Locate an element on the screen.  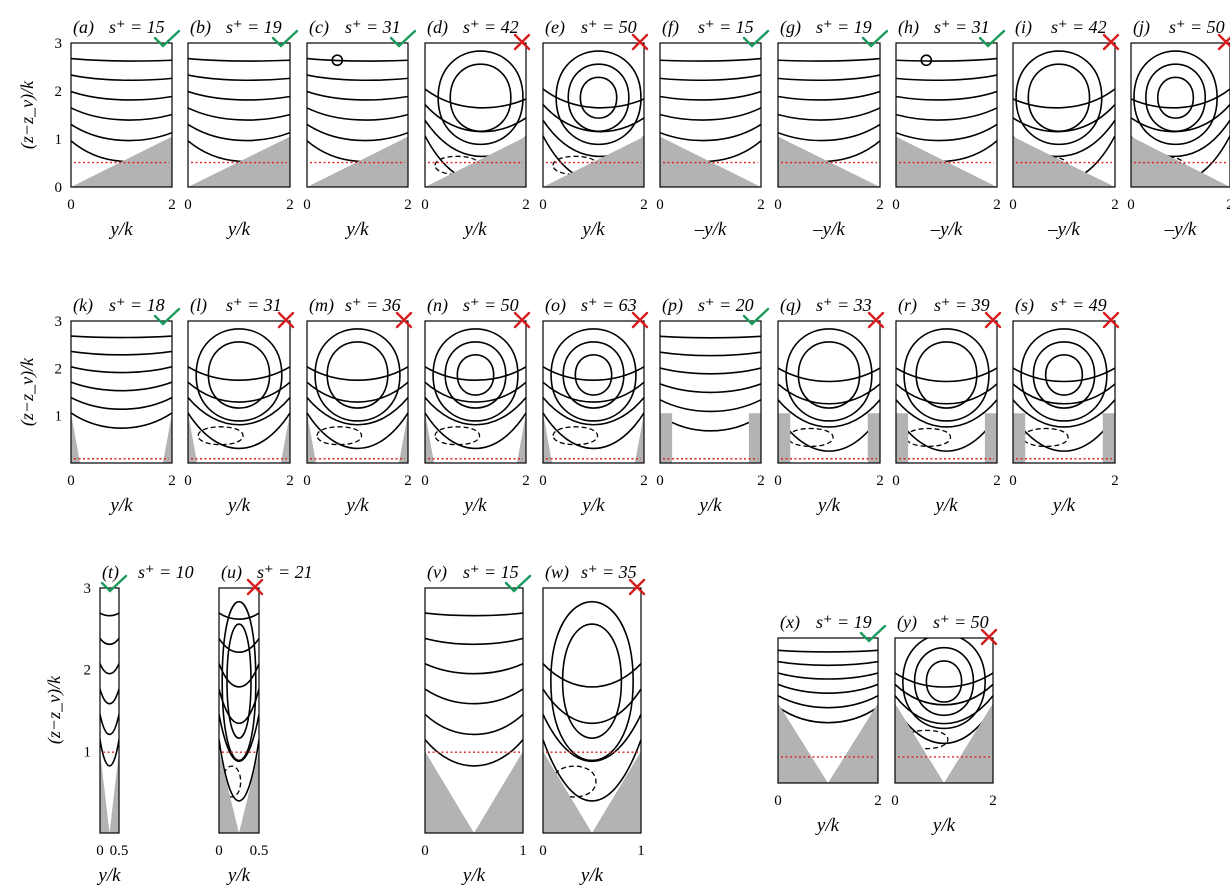
panel-j-frame is located at coordinates (1180, 115).